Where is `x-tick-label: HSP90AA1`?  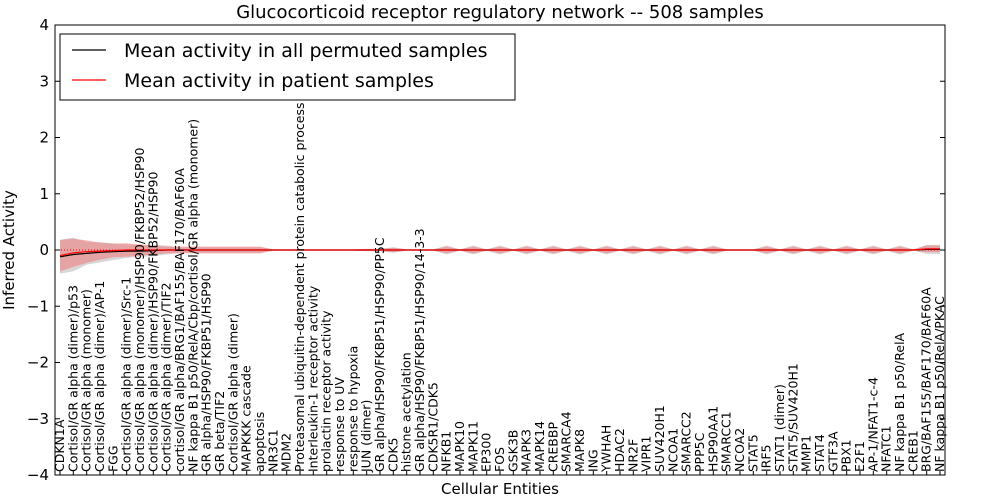 x-tick-label: HSP90AA1 is located at coordinates (712, 439).